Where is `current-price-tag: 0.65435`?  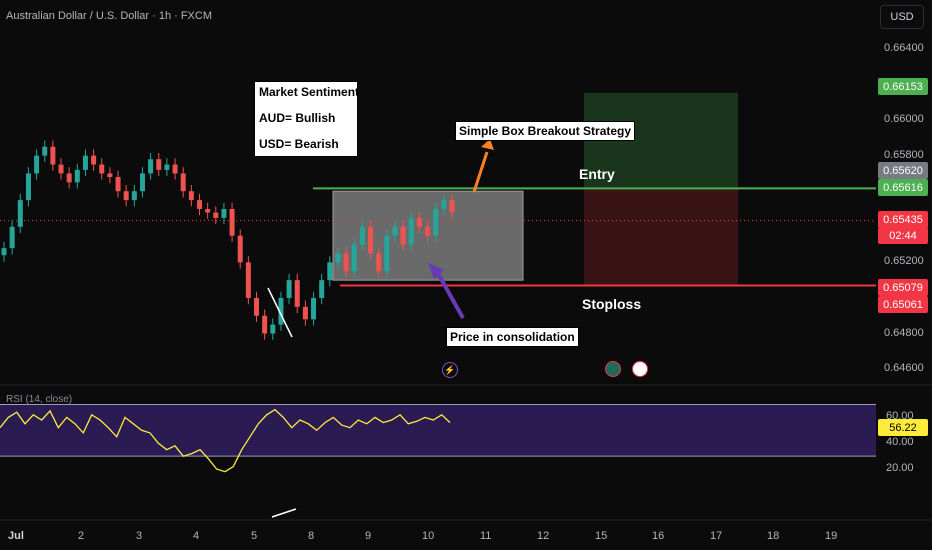
current-price-tag: 0.65435 is located at coordinates (903, 219).